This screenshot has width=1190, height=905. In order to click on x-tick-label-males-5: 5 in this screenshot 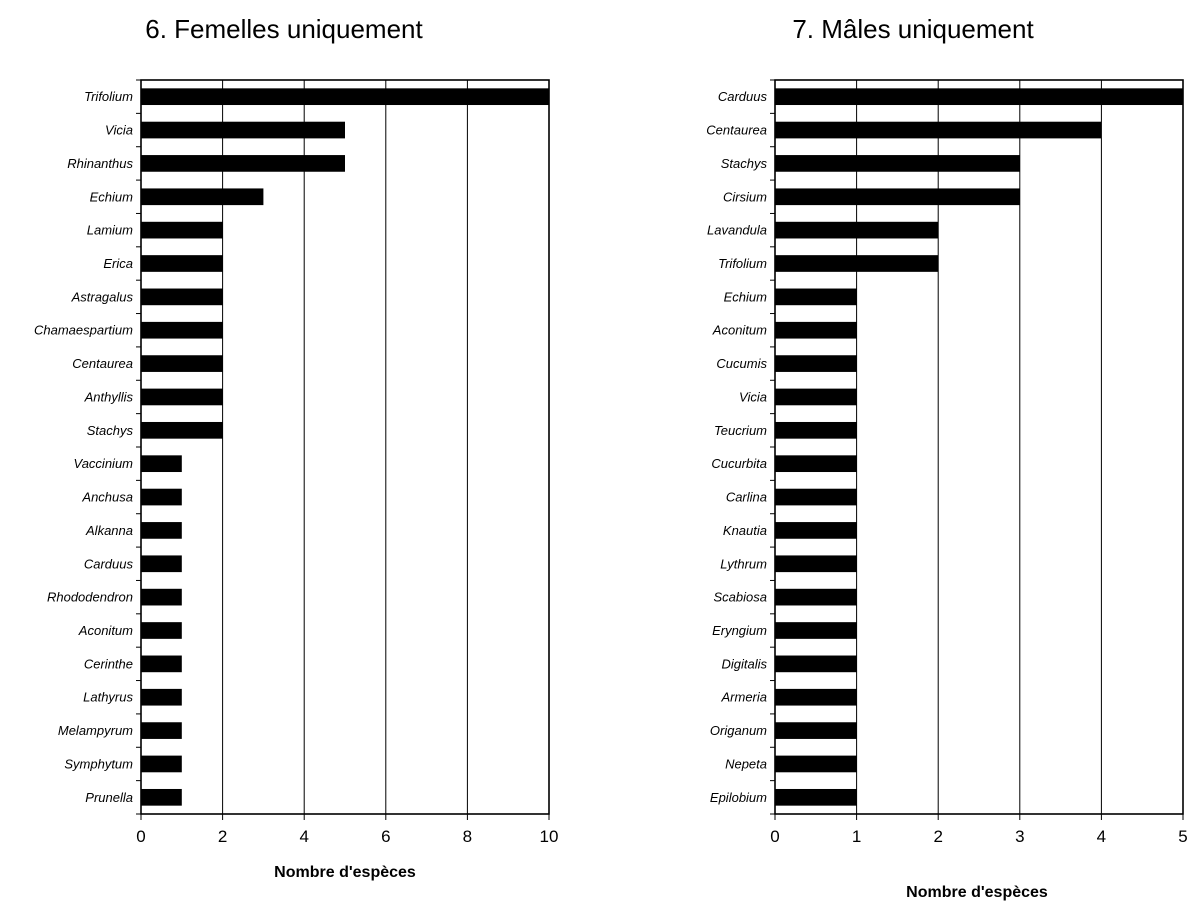, I will do `click(1182, 836)`.